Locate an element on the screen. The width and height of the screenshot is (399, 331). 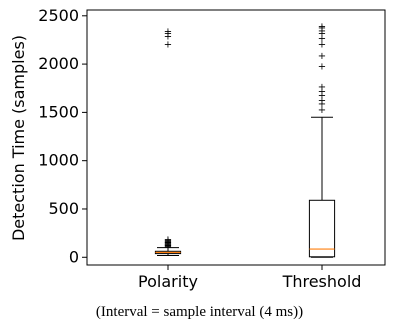
outlier-threshold-1: + is located at coordinates (322, 104).